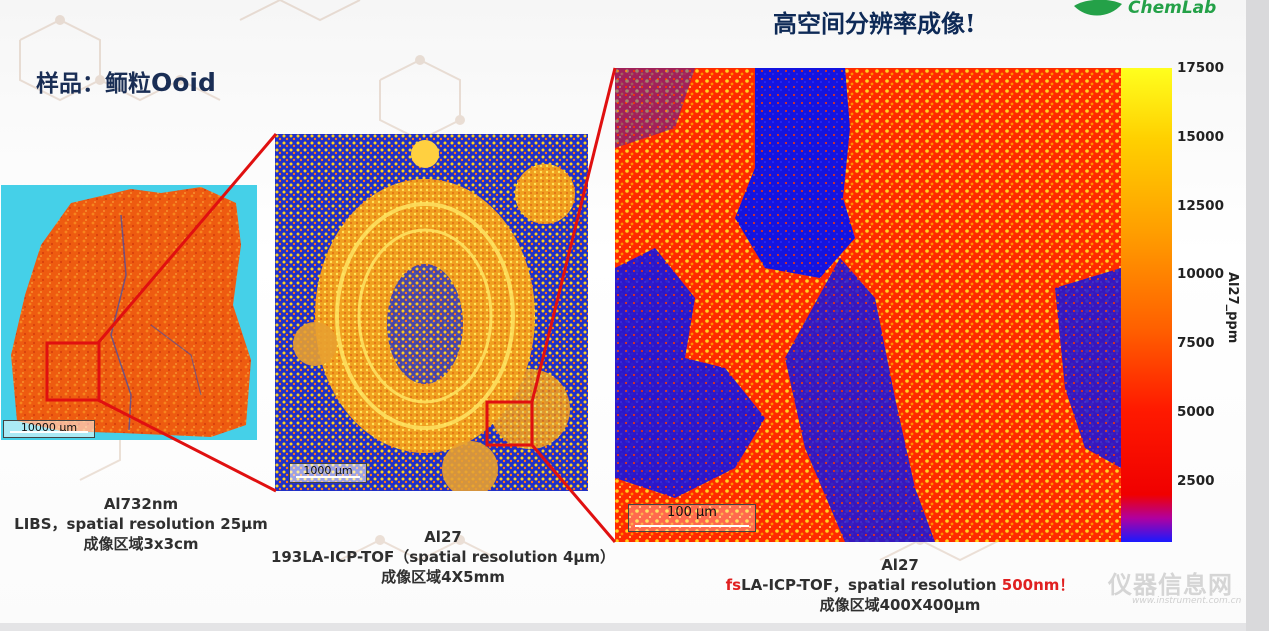 The width and height of the screenshot is (1269, 631). I want to click on libs-map-image: 10000 µm, so click(129, 312).